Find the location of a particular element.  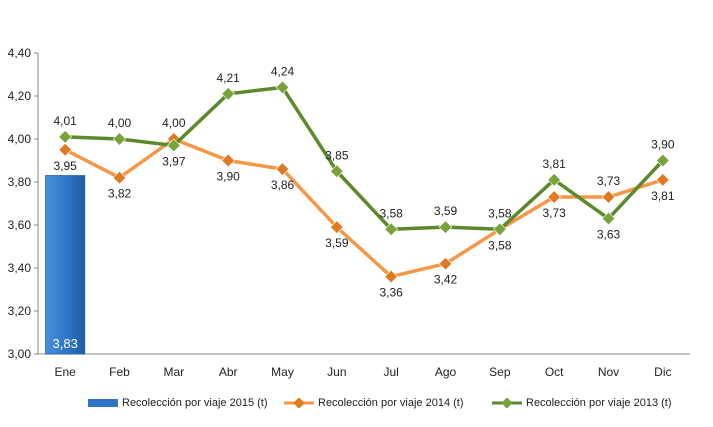

legend-item-2015: Recolección por viaje 2015 (t) is located at coordinates (178, 403).